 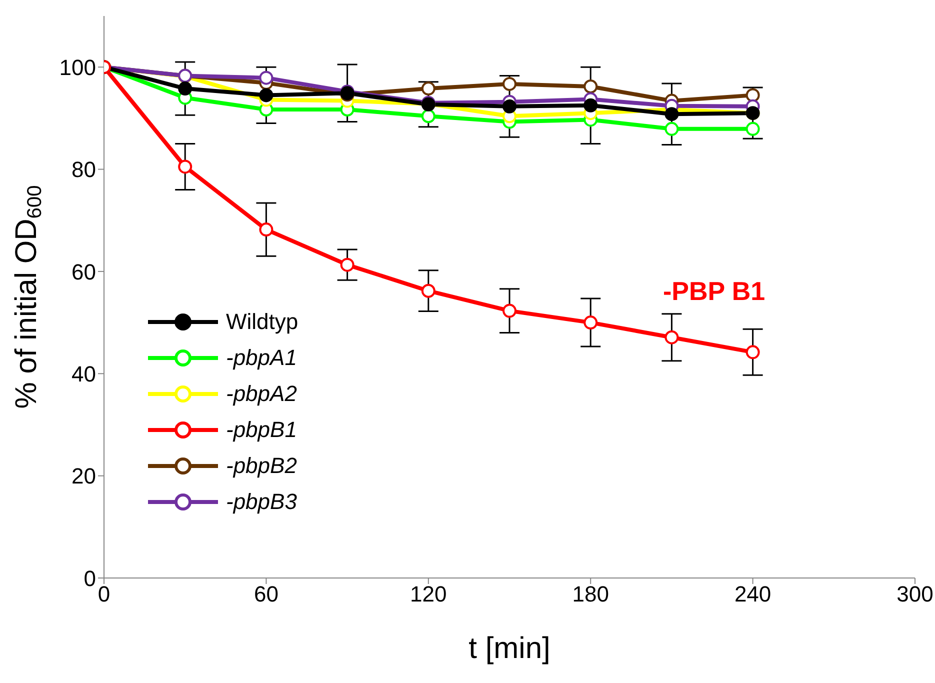 What do you see at coordinates (261, 394) in the screenshot?
I see `legend-label: -pbpA2` at bounding box center [261, 394].